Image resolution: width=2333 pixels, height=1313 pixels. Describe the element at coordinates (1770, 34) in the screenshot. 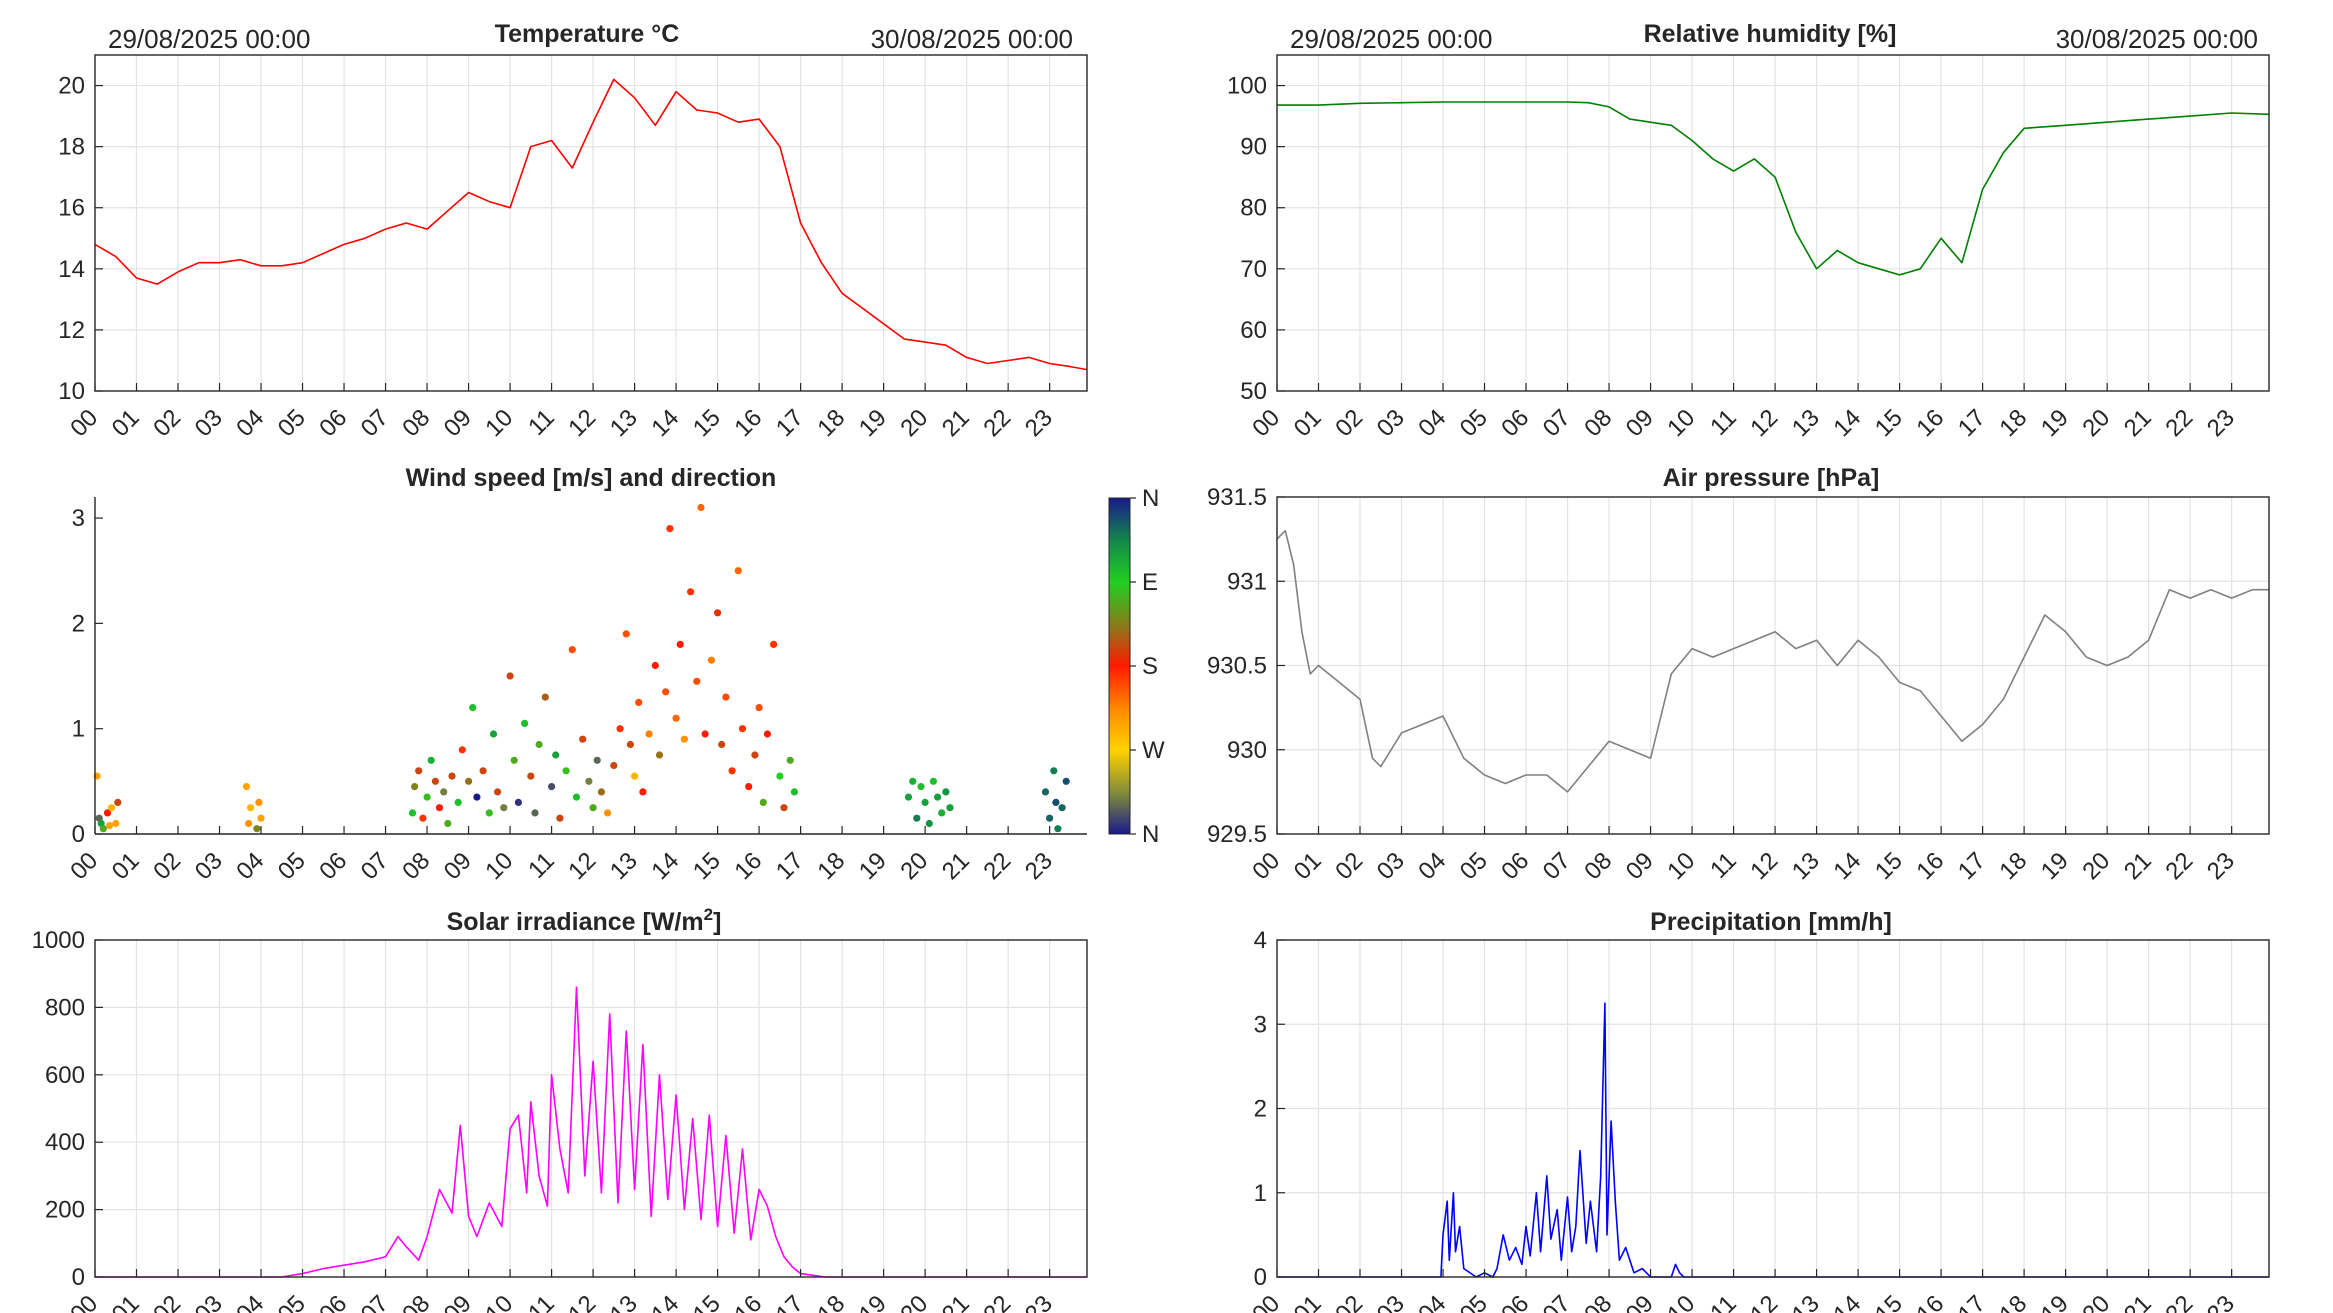

I see `humidity-title: Relative humidity [%]` at that location.